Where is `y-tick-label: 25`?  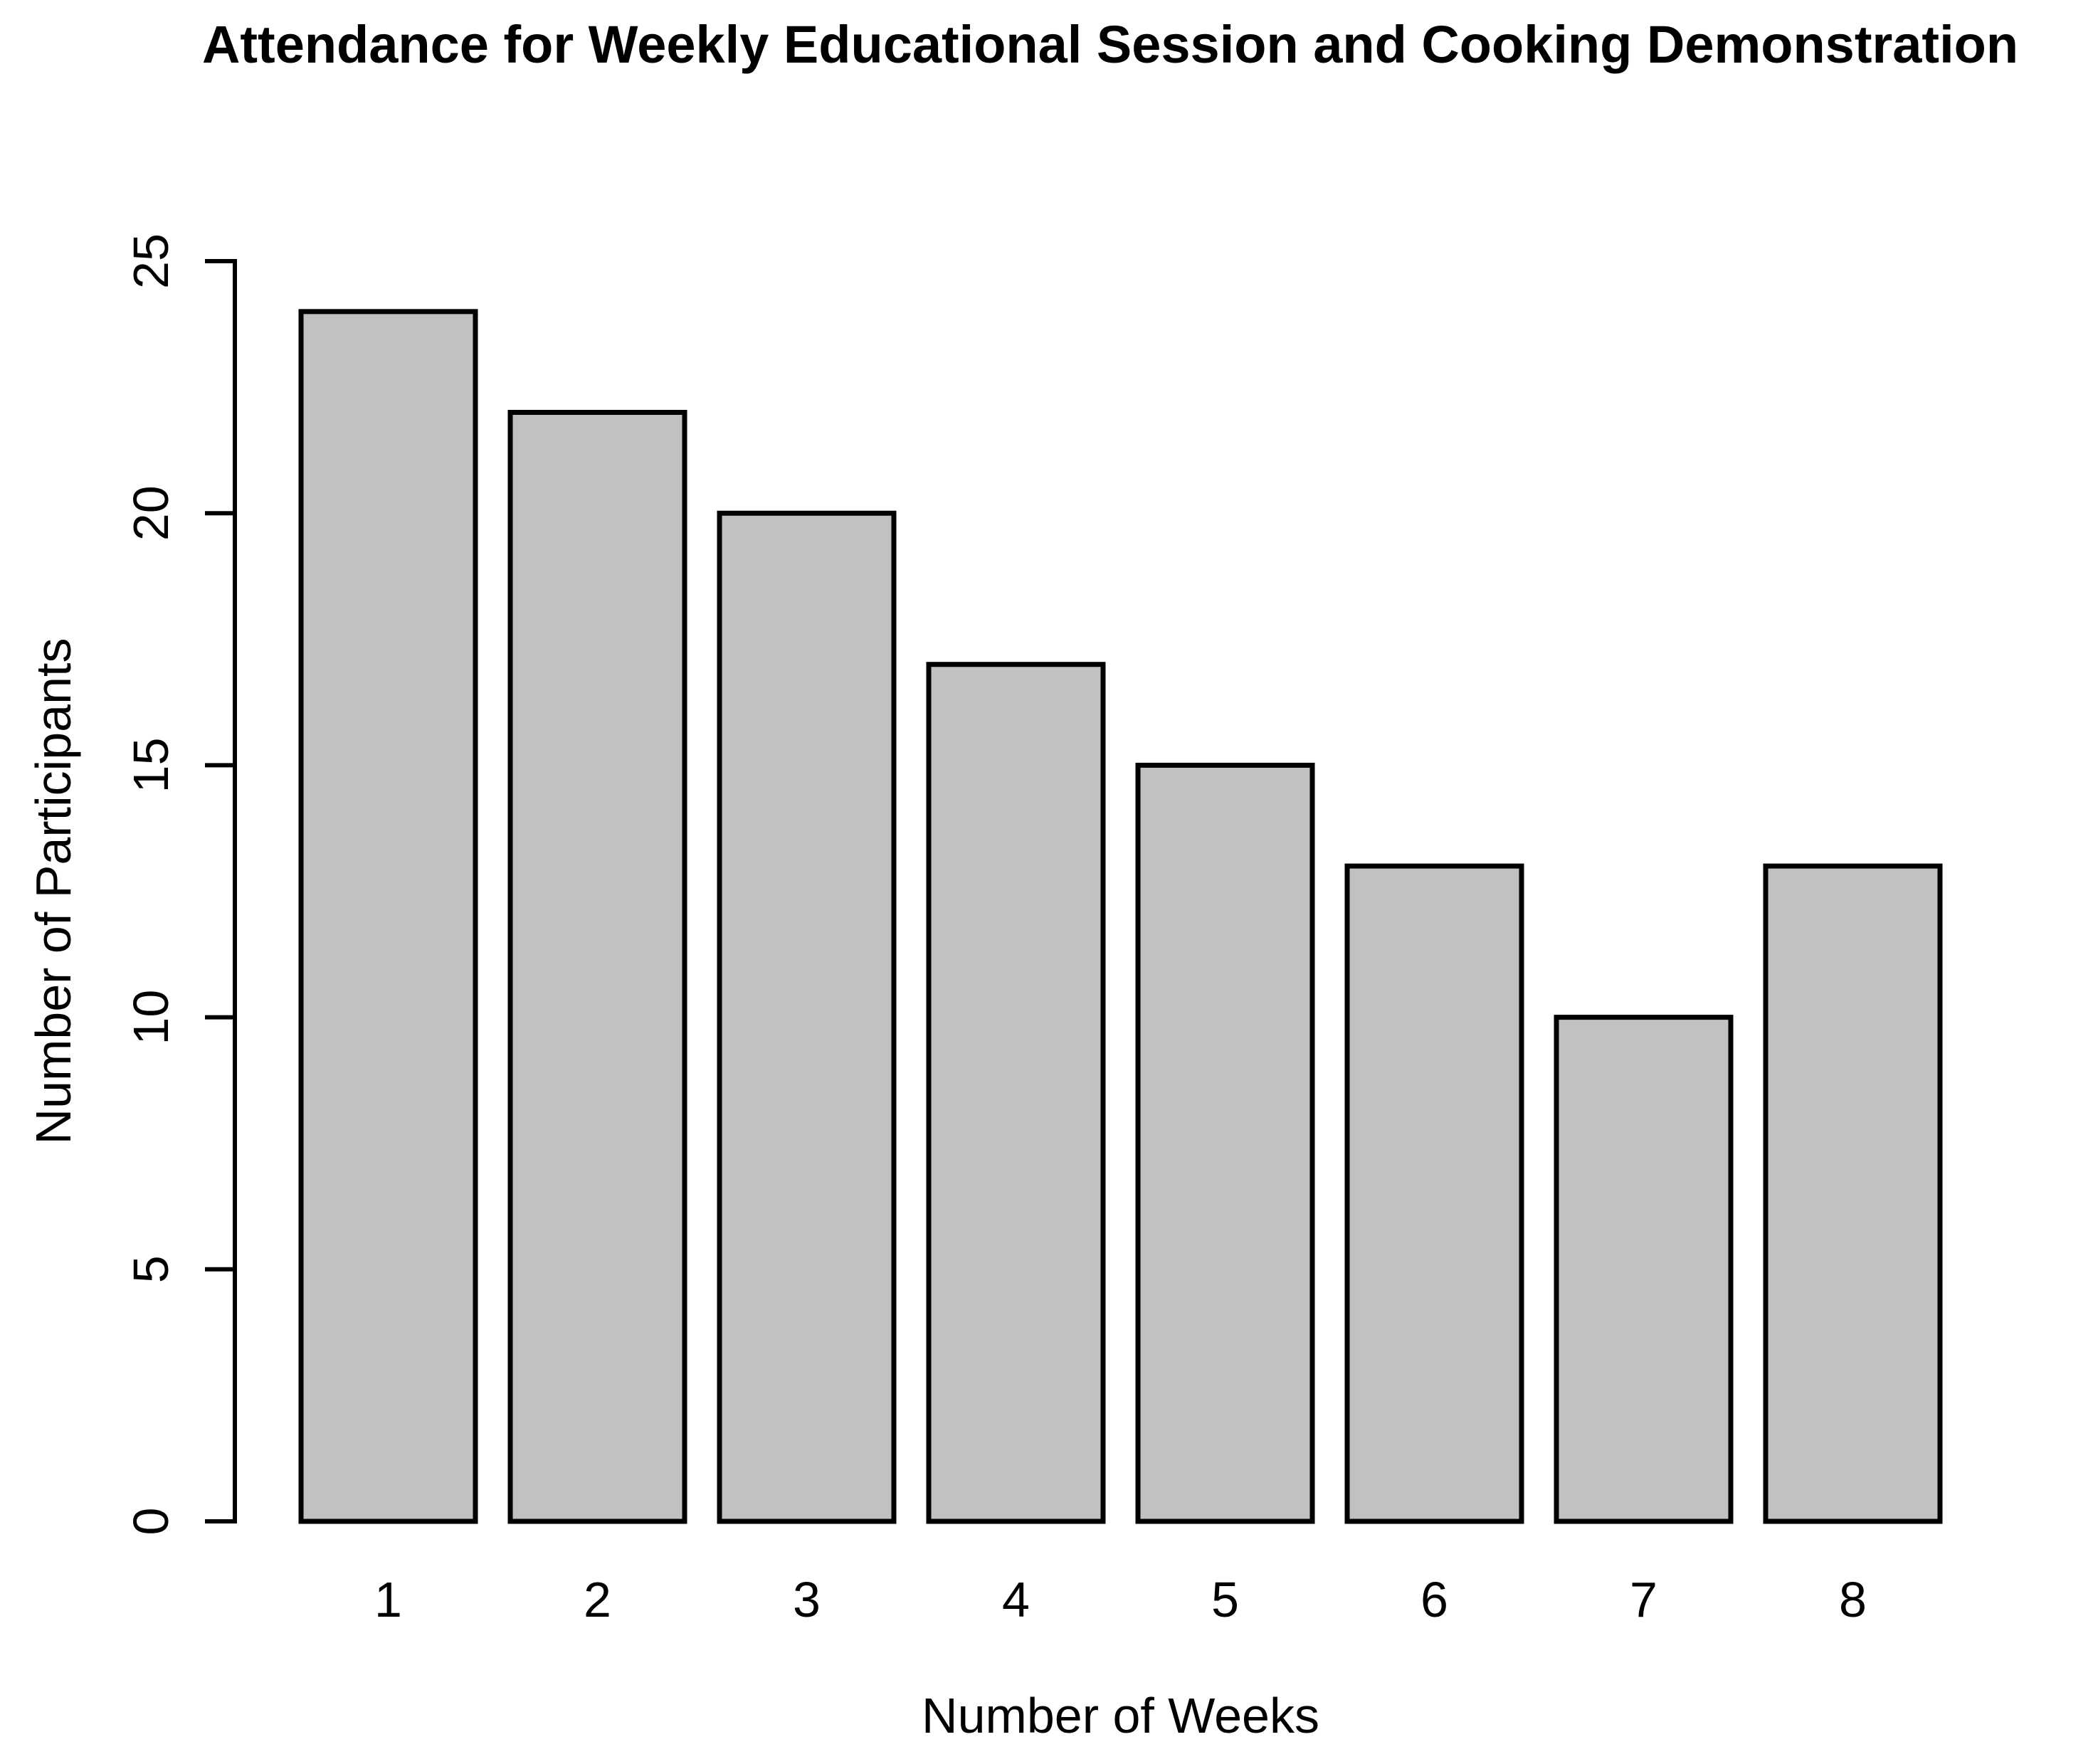
y-tick-label: 25 is located at coordinates (151, 261).